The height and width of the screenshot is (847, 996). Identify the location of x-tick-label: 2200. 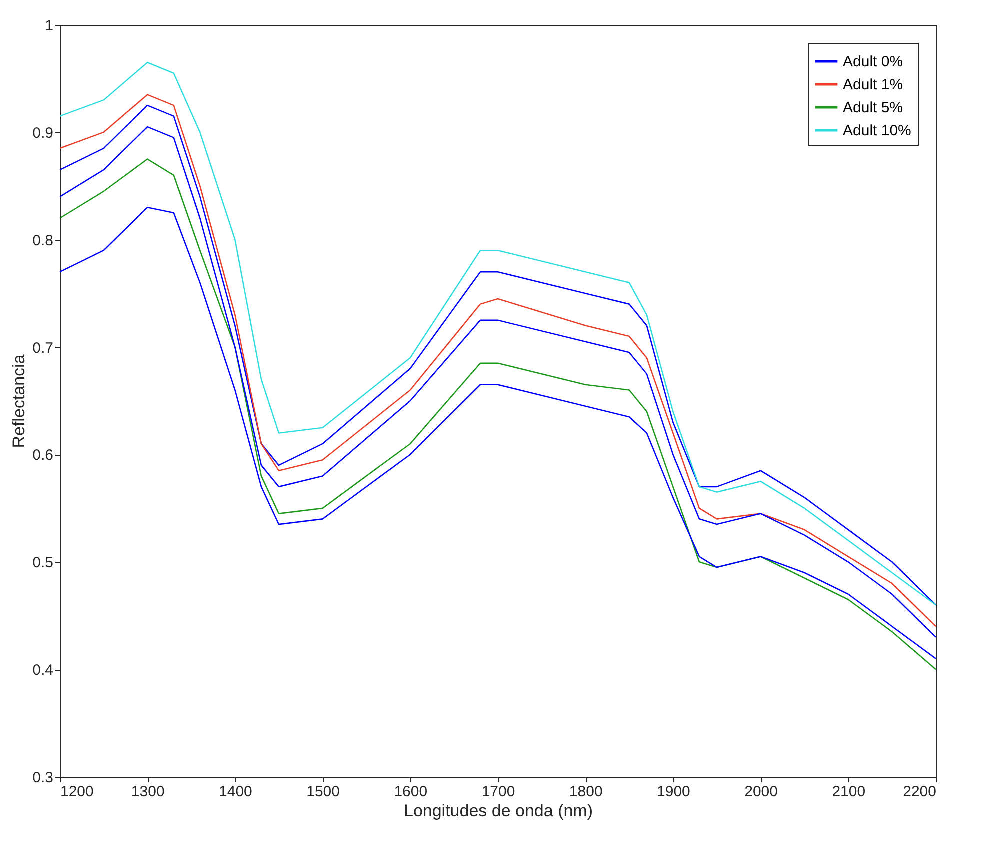
(919, 792).